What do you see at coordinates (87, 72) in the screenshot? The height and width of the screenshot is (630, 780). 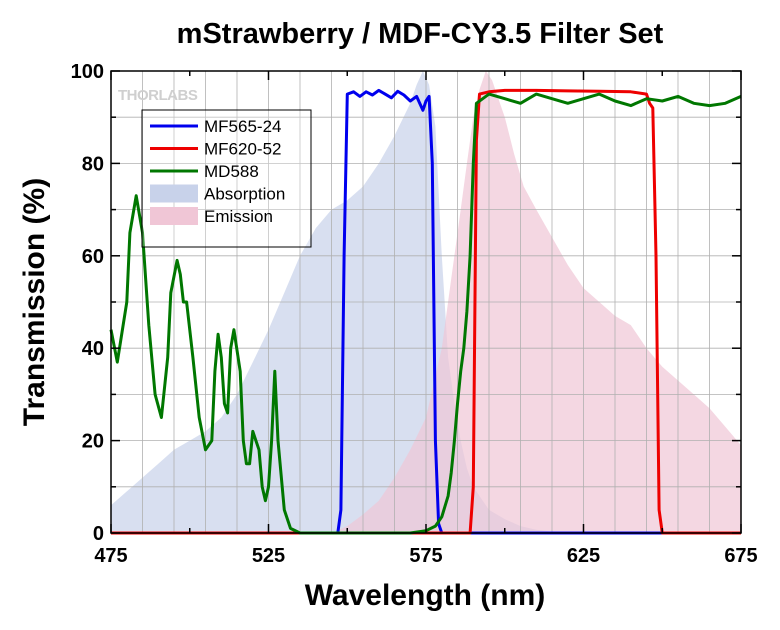 I see `y-tick-label: 100` at bounding box center [87, 72].